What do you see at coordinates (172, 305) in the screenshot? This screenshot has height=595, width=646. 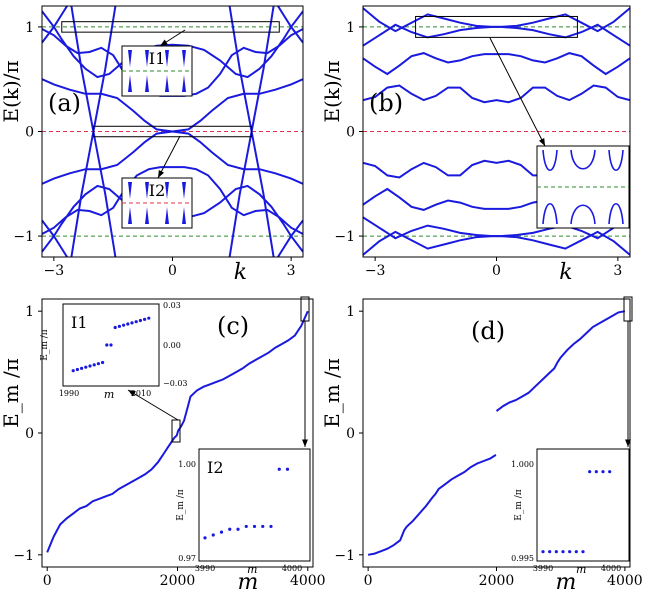 I see `inset-y-tick-label: 0.03` at bounding box center [172, 305].